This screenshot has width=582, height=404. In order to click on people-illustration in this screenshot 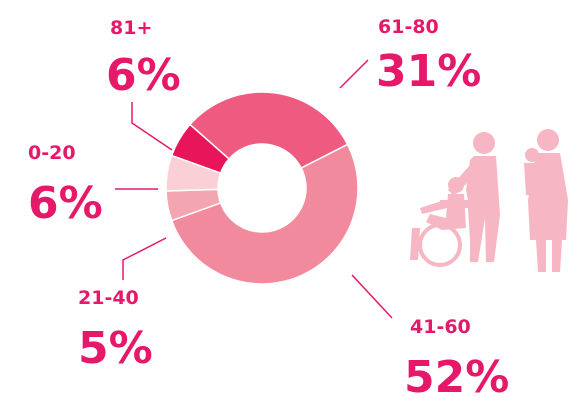, I will do `click(489, 200)`.